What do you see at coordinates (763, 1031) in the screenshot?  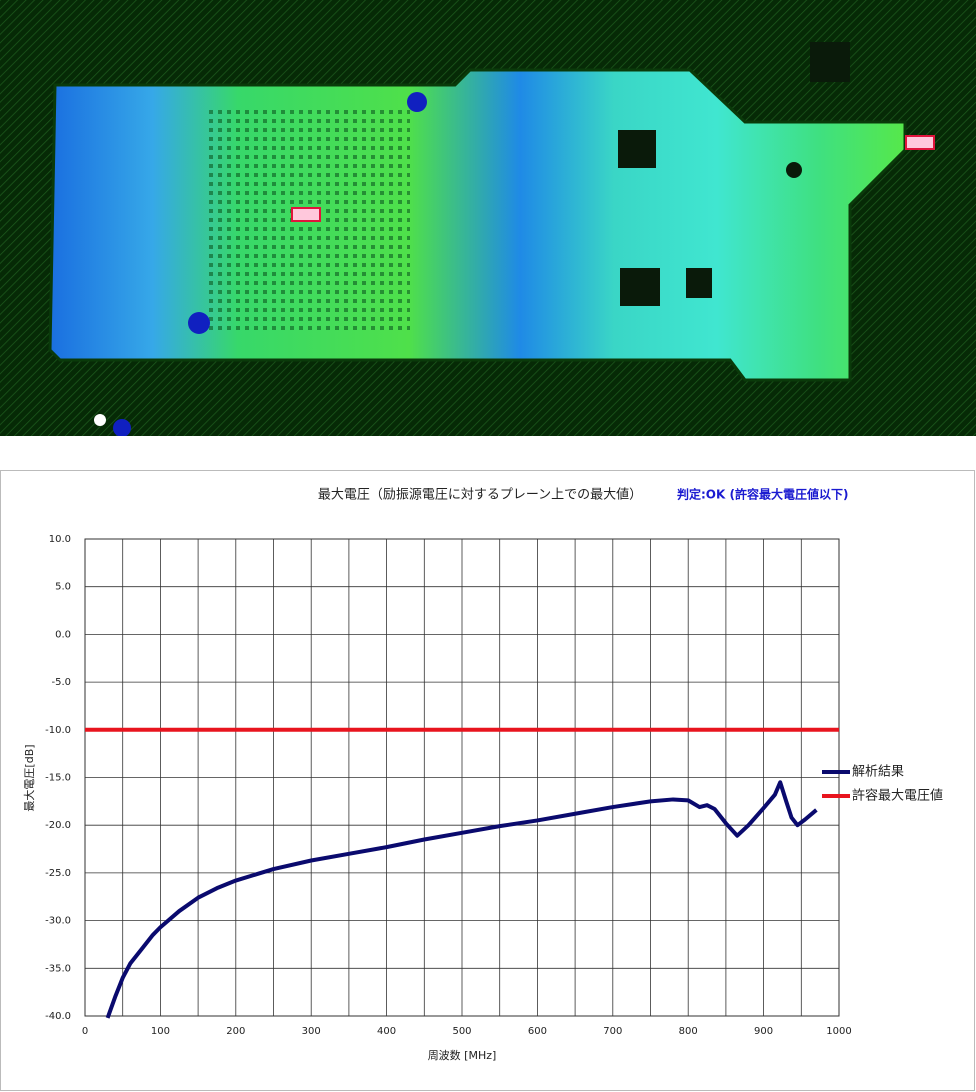 I see `x-tick-label: 900` at bounding box center [763, 1031].